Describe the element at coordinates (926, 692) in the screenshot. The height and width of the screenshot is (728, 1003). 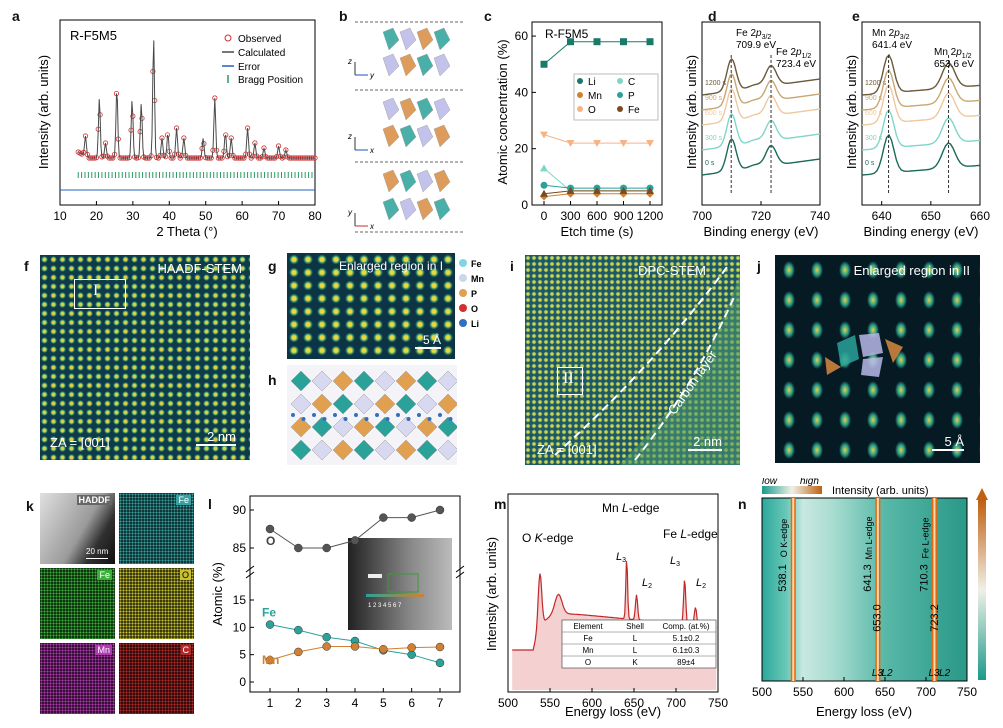
I see `x-tick-label: 700` at that location.